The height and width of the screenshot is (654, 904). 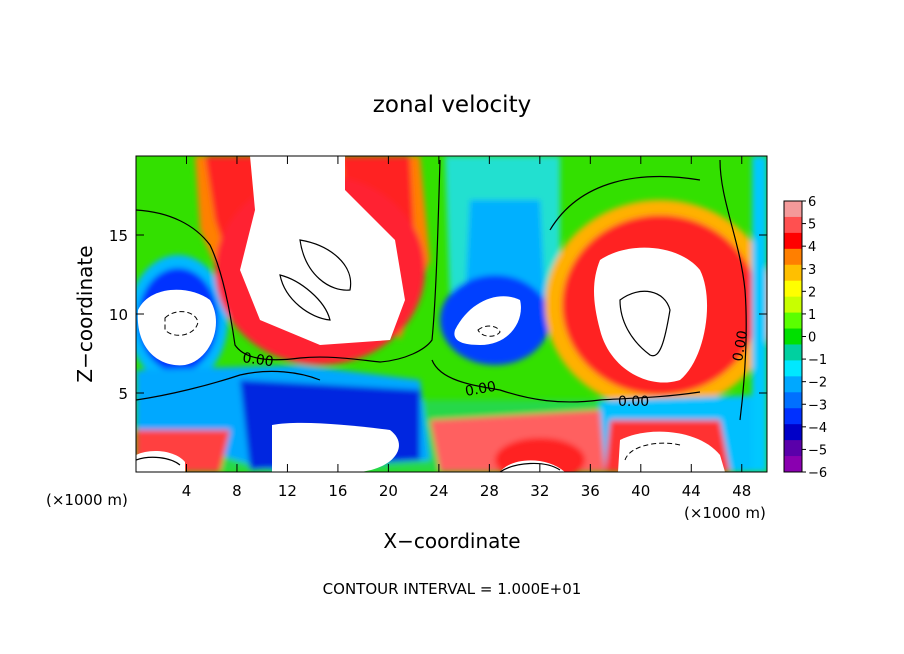 What do you see at coordinates (123, 394) in the screenshot?
I see `y-tick-label: 5` at bounding box center [123, 394].